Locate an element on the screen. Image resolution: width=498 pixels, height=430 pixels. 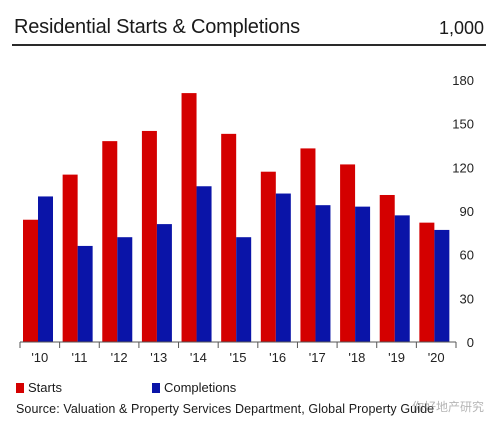
y-tick-label-4: 120 is located at coordinates (463, 167).